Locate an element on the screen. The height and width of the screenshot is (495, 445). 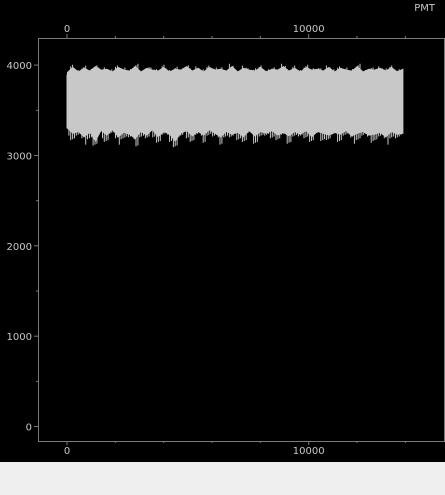
status-strip is located at coordinates (222, 478).